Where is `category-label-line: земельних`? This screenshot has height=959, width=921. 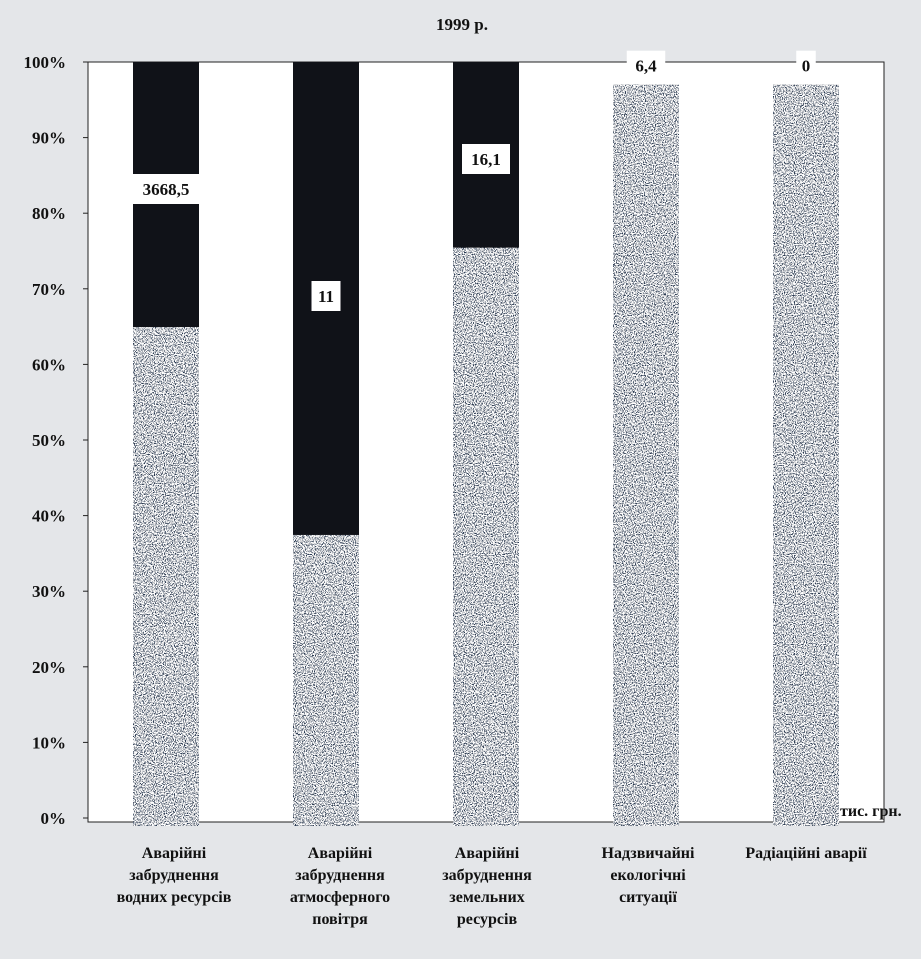 category-label-line: земельних is located at coordinates (486, 897).